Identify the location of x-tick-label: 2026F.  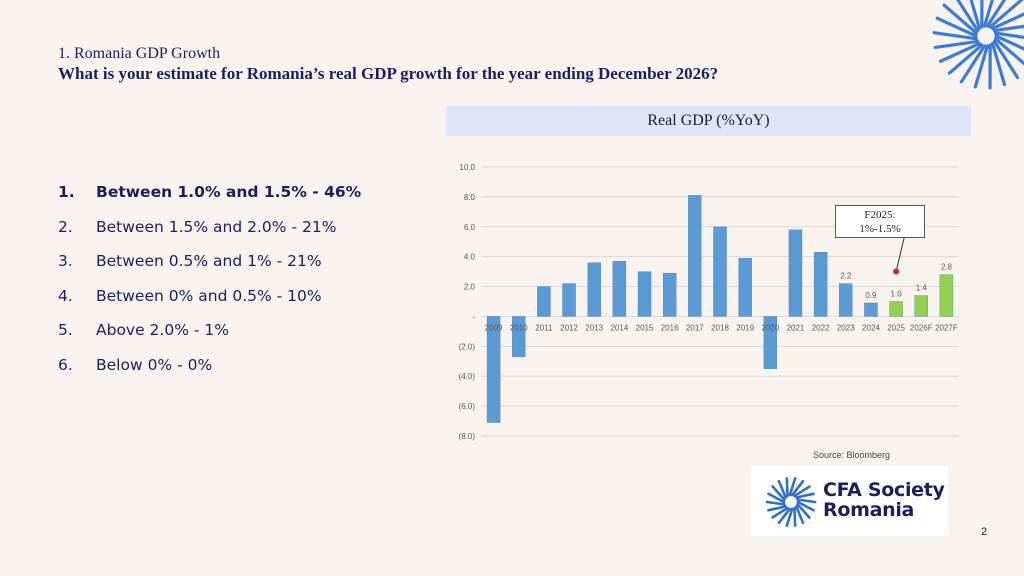
(921, 327).